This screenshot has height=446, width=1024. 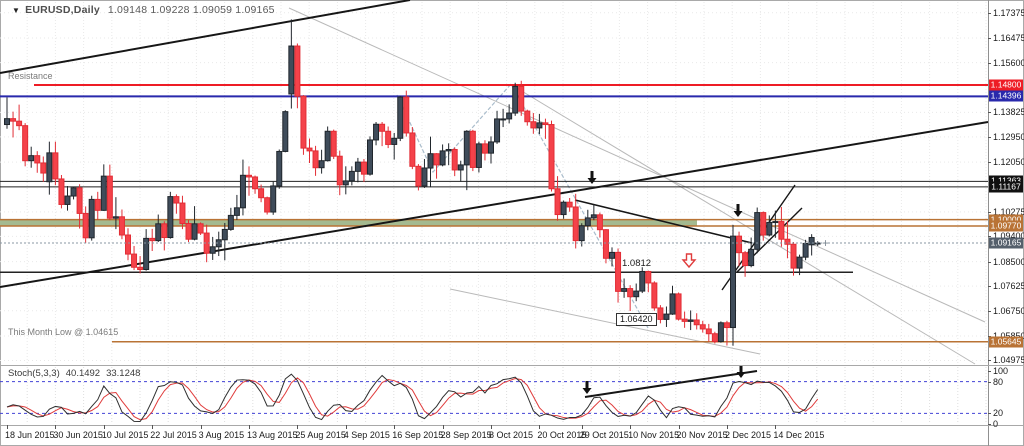 What do you see at coordinates (605, 321) in the screenshot?
I see `gray-trendline` at bounding box center [605, 321].